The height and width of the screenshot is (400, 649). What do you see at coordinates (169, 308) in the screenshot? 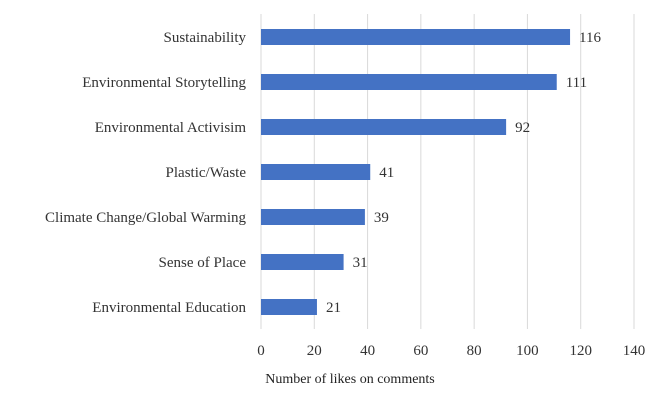
I see `category-label-7: Environmental Education` at bounding box center [169, 308].